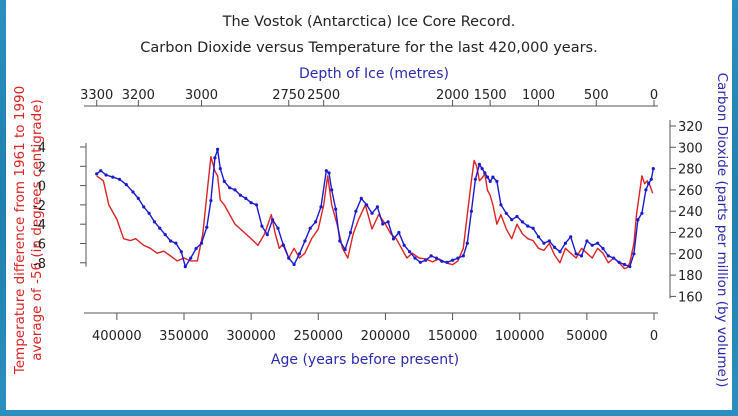 Image resolution: width=738 pixels, height=416 pixels. What do you see at coordinates (96, 95) in the screenshot?
I see `top-tick-label-3300: 3300` at bounding box center [96, 95].